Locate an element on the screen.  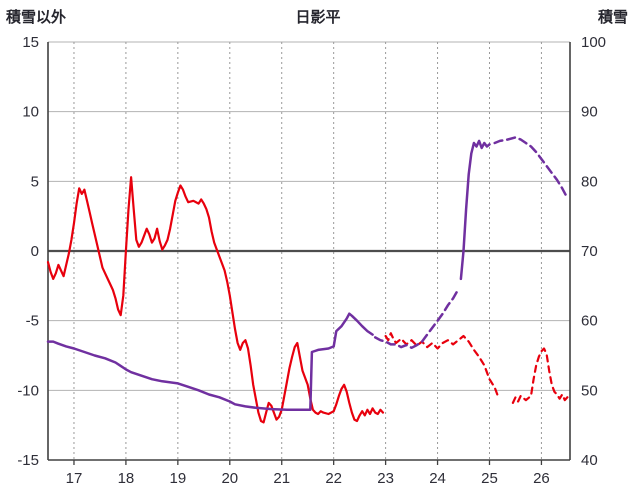
left-axis-tick-label: 5 is located at coordinates (35, 181).